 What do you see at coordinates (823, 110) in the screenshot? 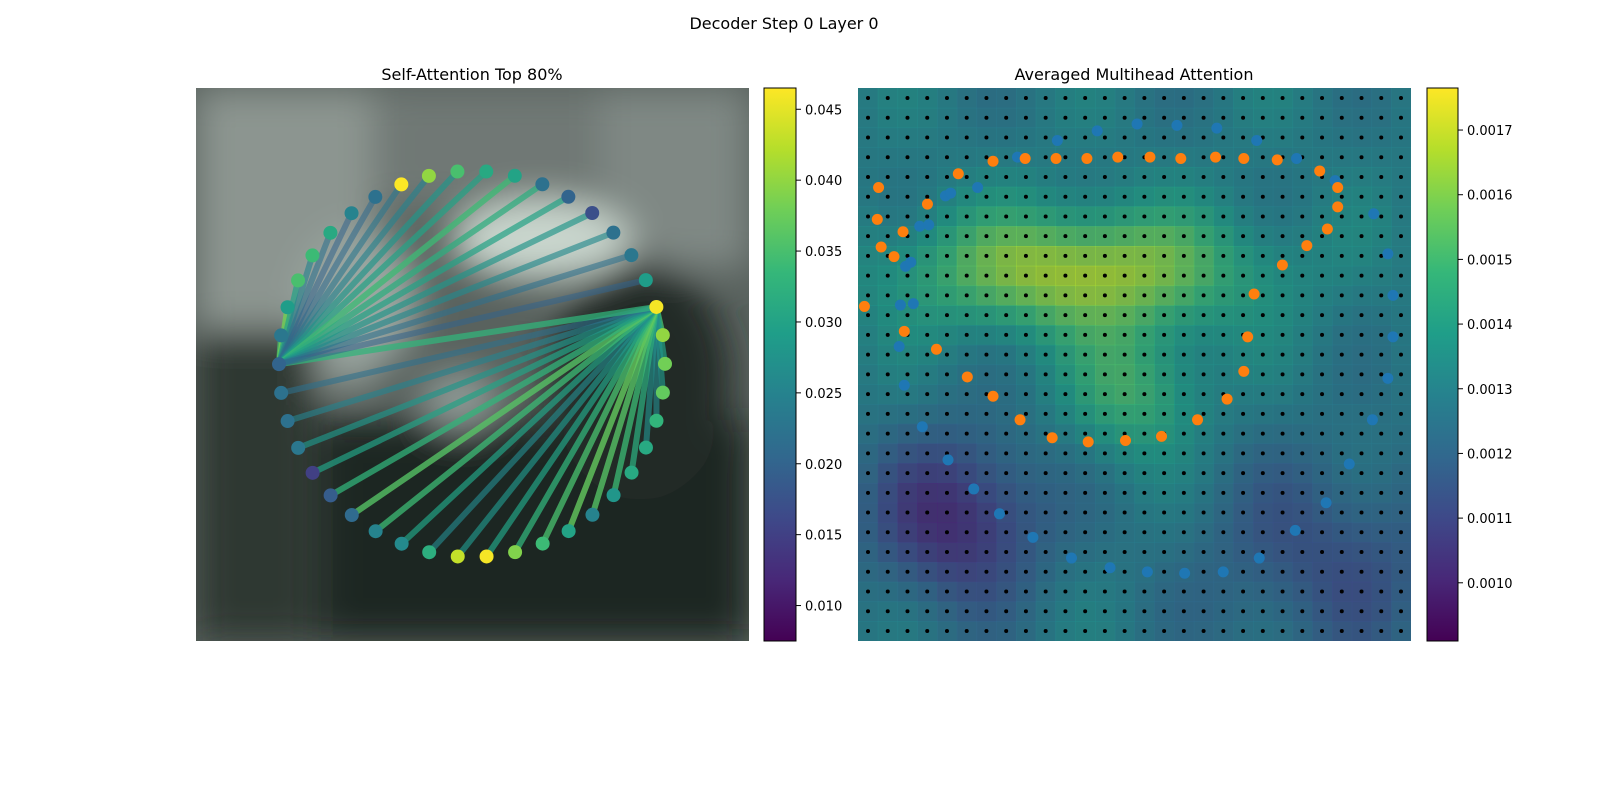
I see `colorbar-tick-label: 0.045` at bounding box center [823, 110].